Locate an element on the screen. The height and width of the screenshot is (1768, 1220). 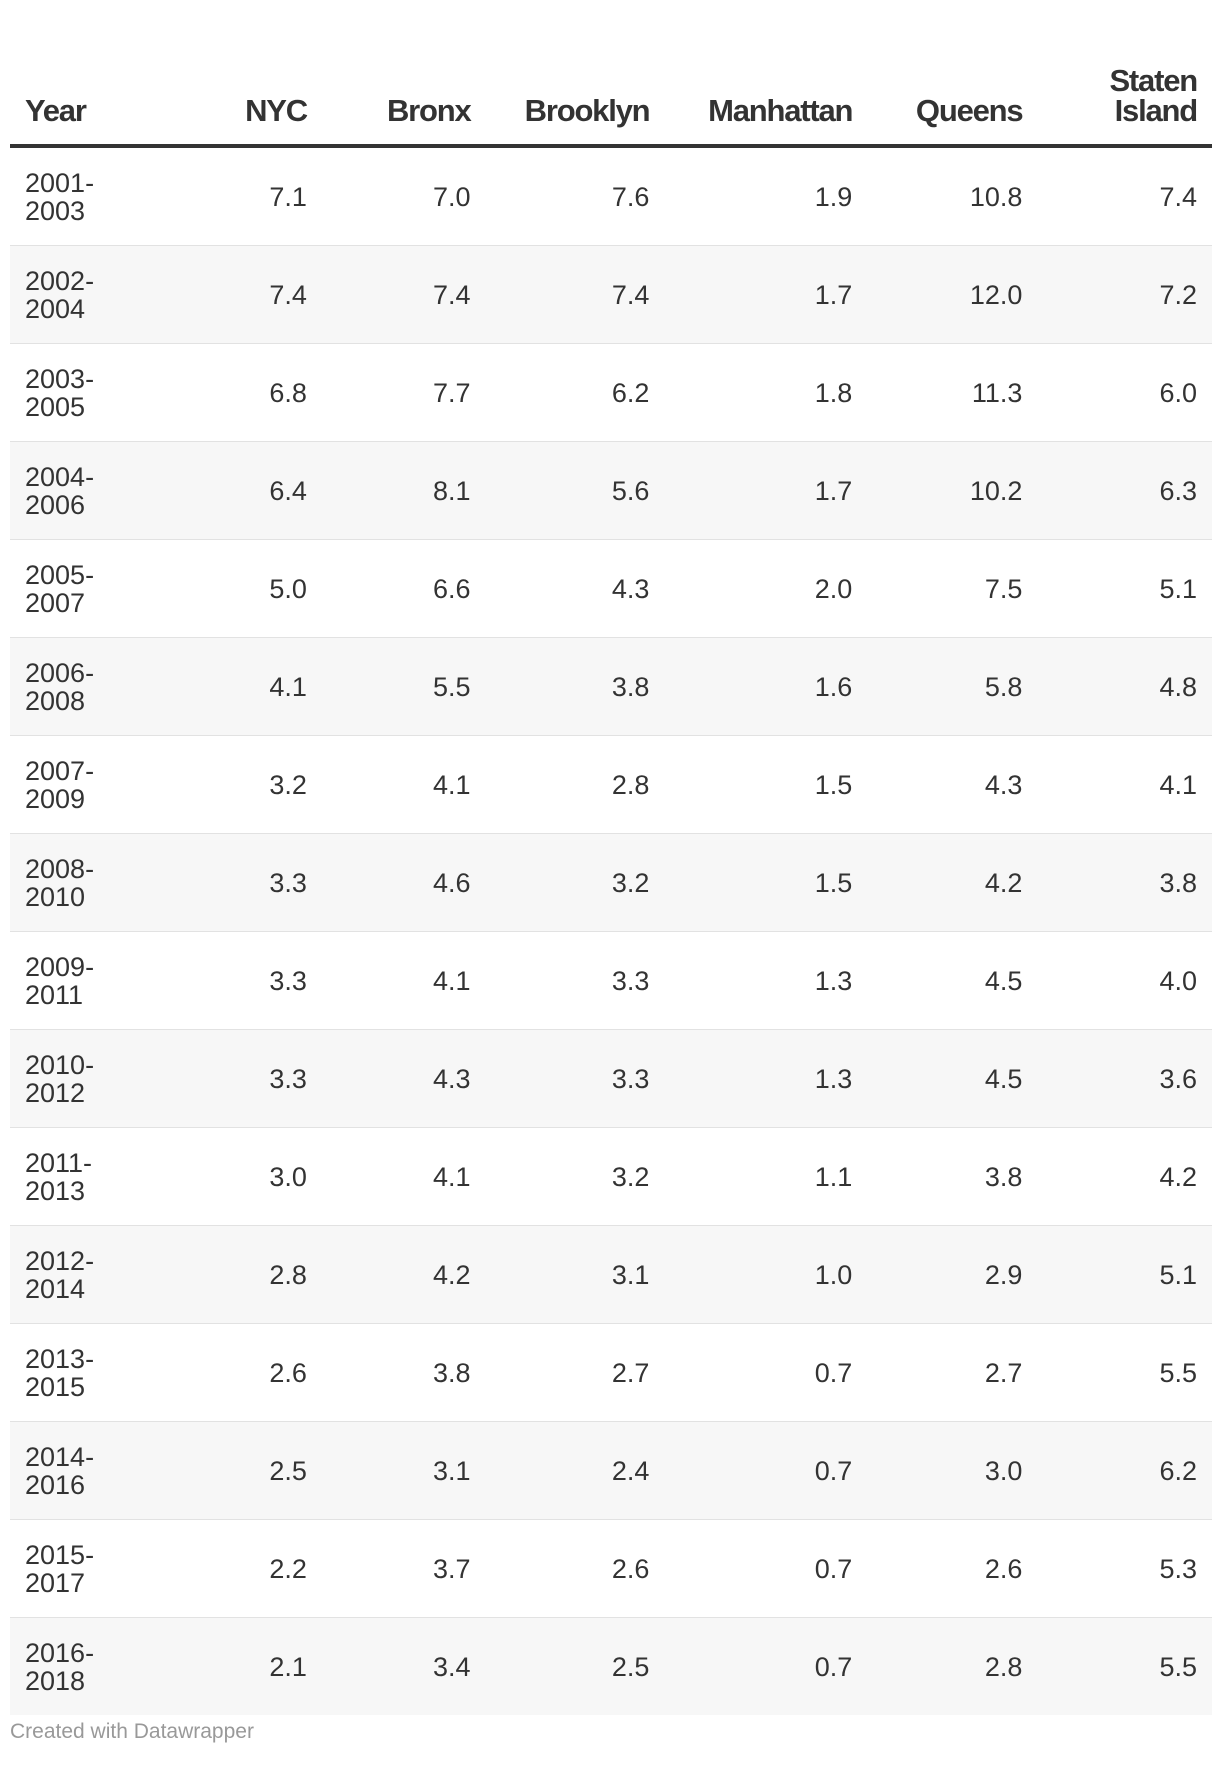
cell-nyc: 4.1 is located at coordinates (242, 686).